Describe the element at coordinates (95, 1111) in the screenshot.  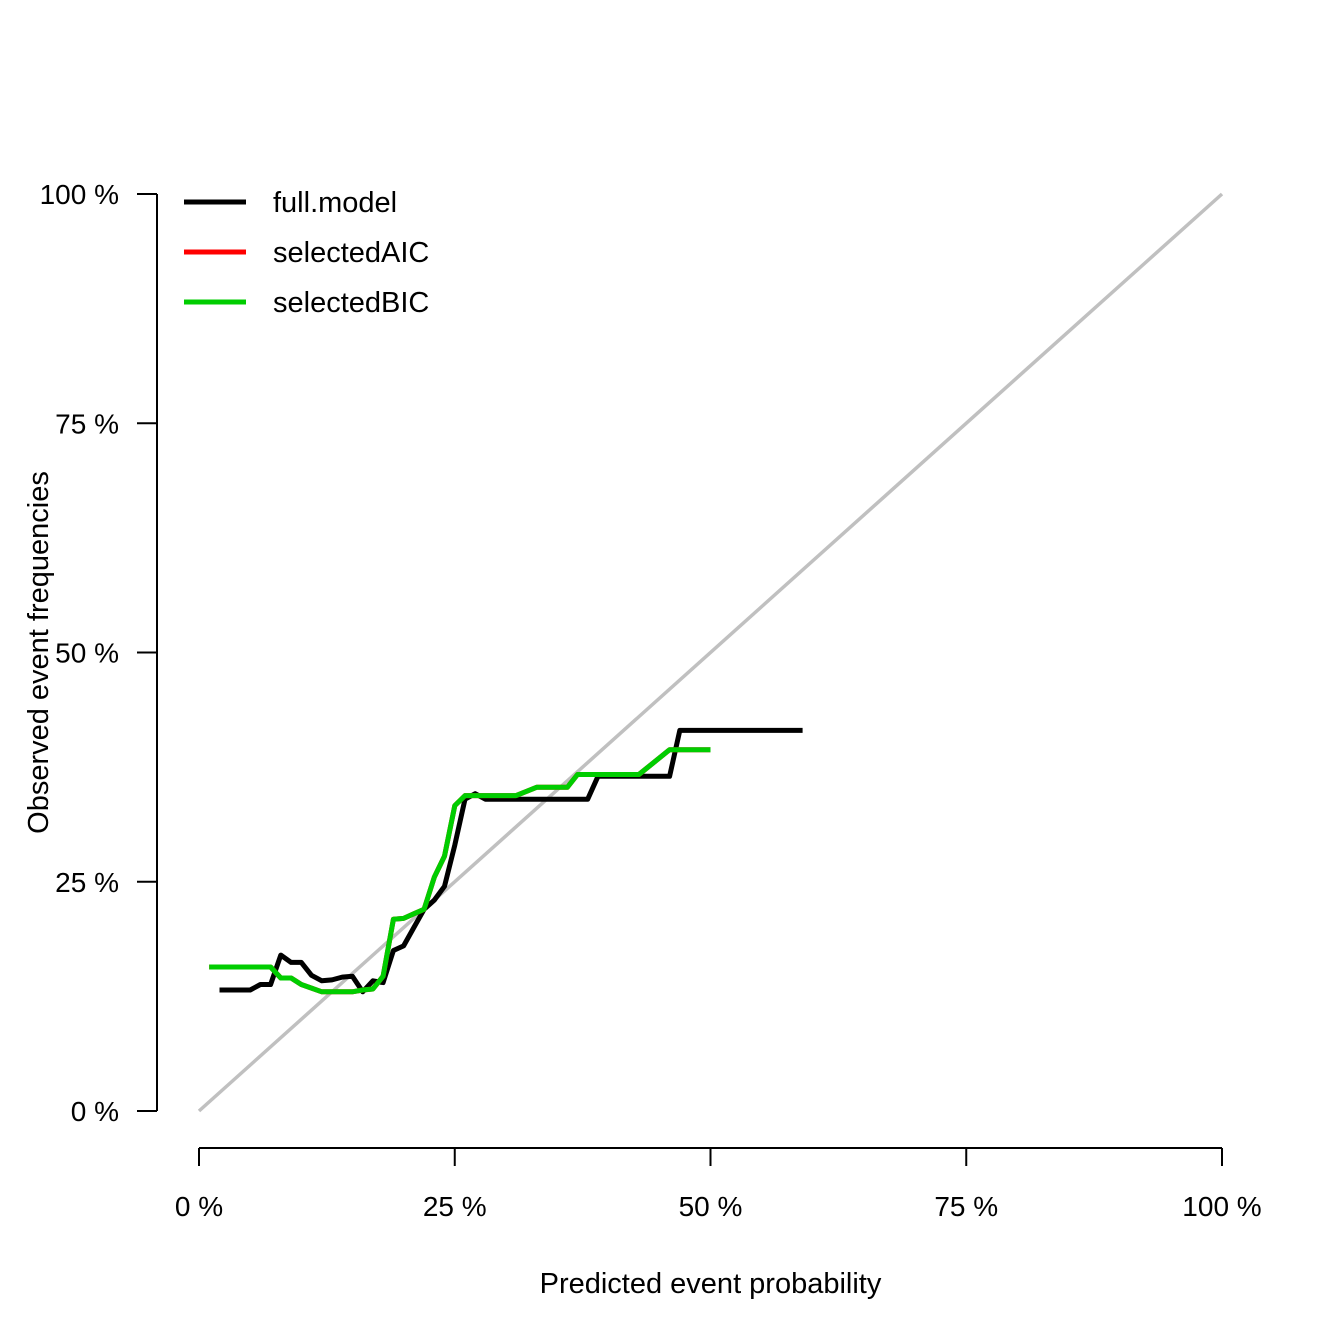
I see `y-tick-label: 0 %` at that location.